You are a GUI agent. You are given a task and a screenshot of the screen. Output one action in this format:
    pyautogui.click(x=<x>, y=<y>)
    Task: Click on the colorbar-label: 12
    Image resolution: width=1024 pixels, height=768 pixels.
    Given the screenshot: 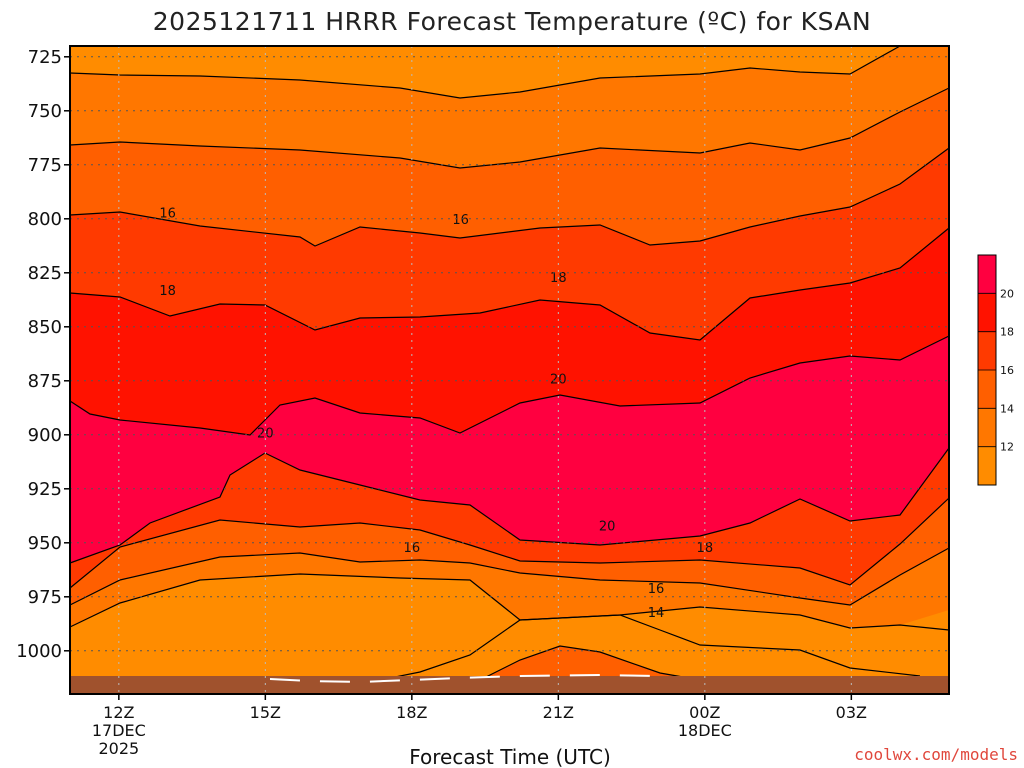 What is the action you would take?
    pyautogui.click(x=1007, y=447)
    